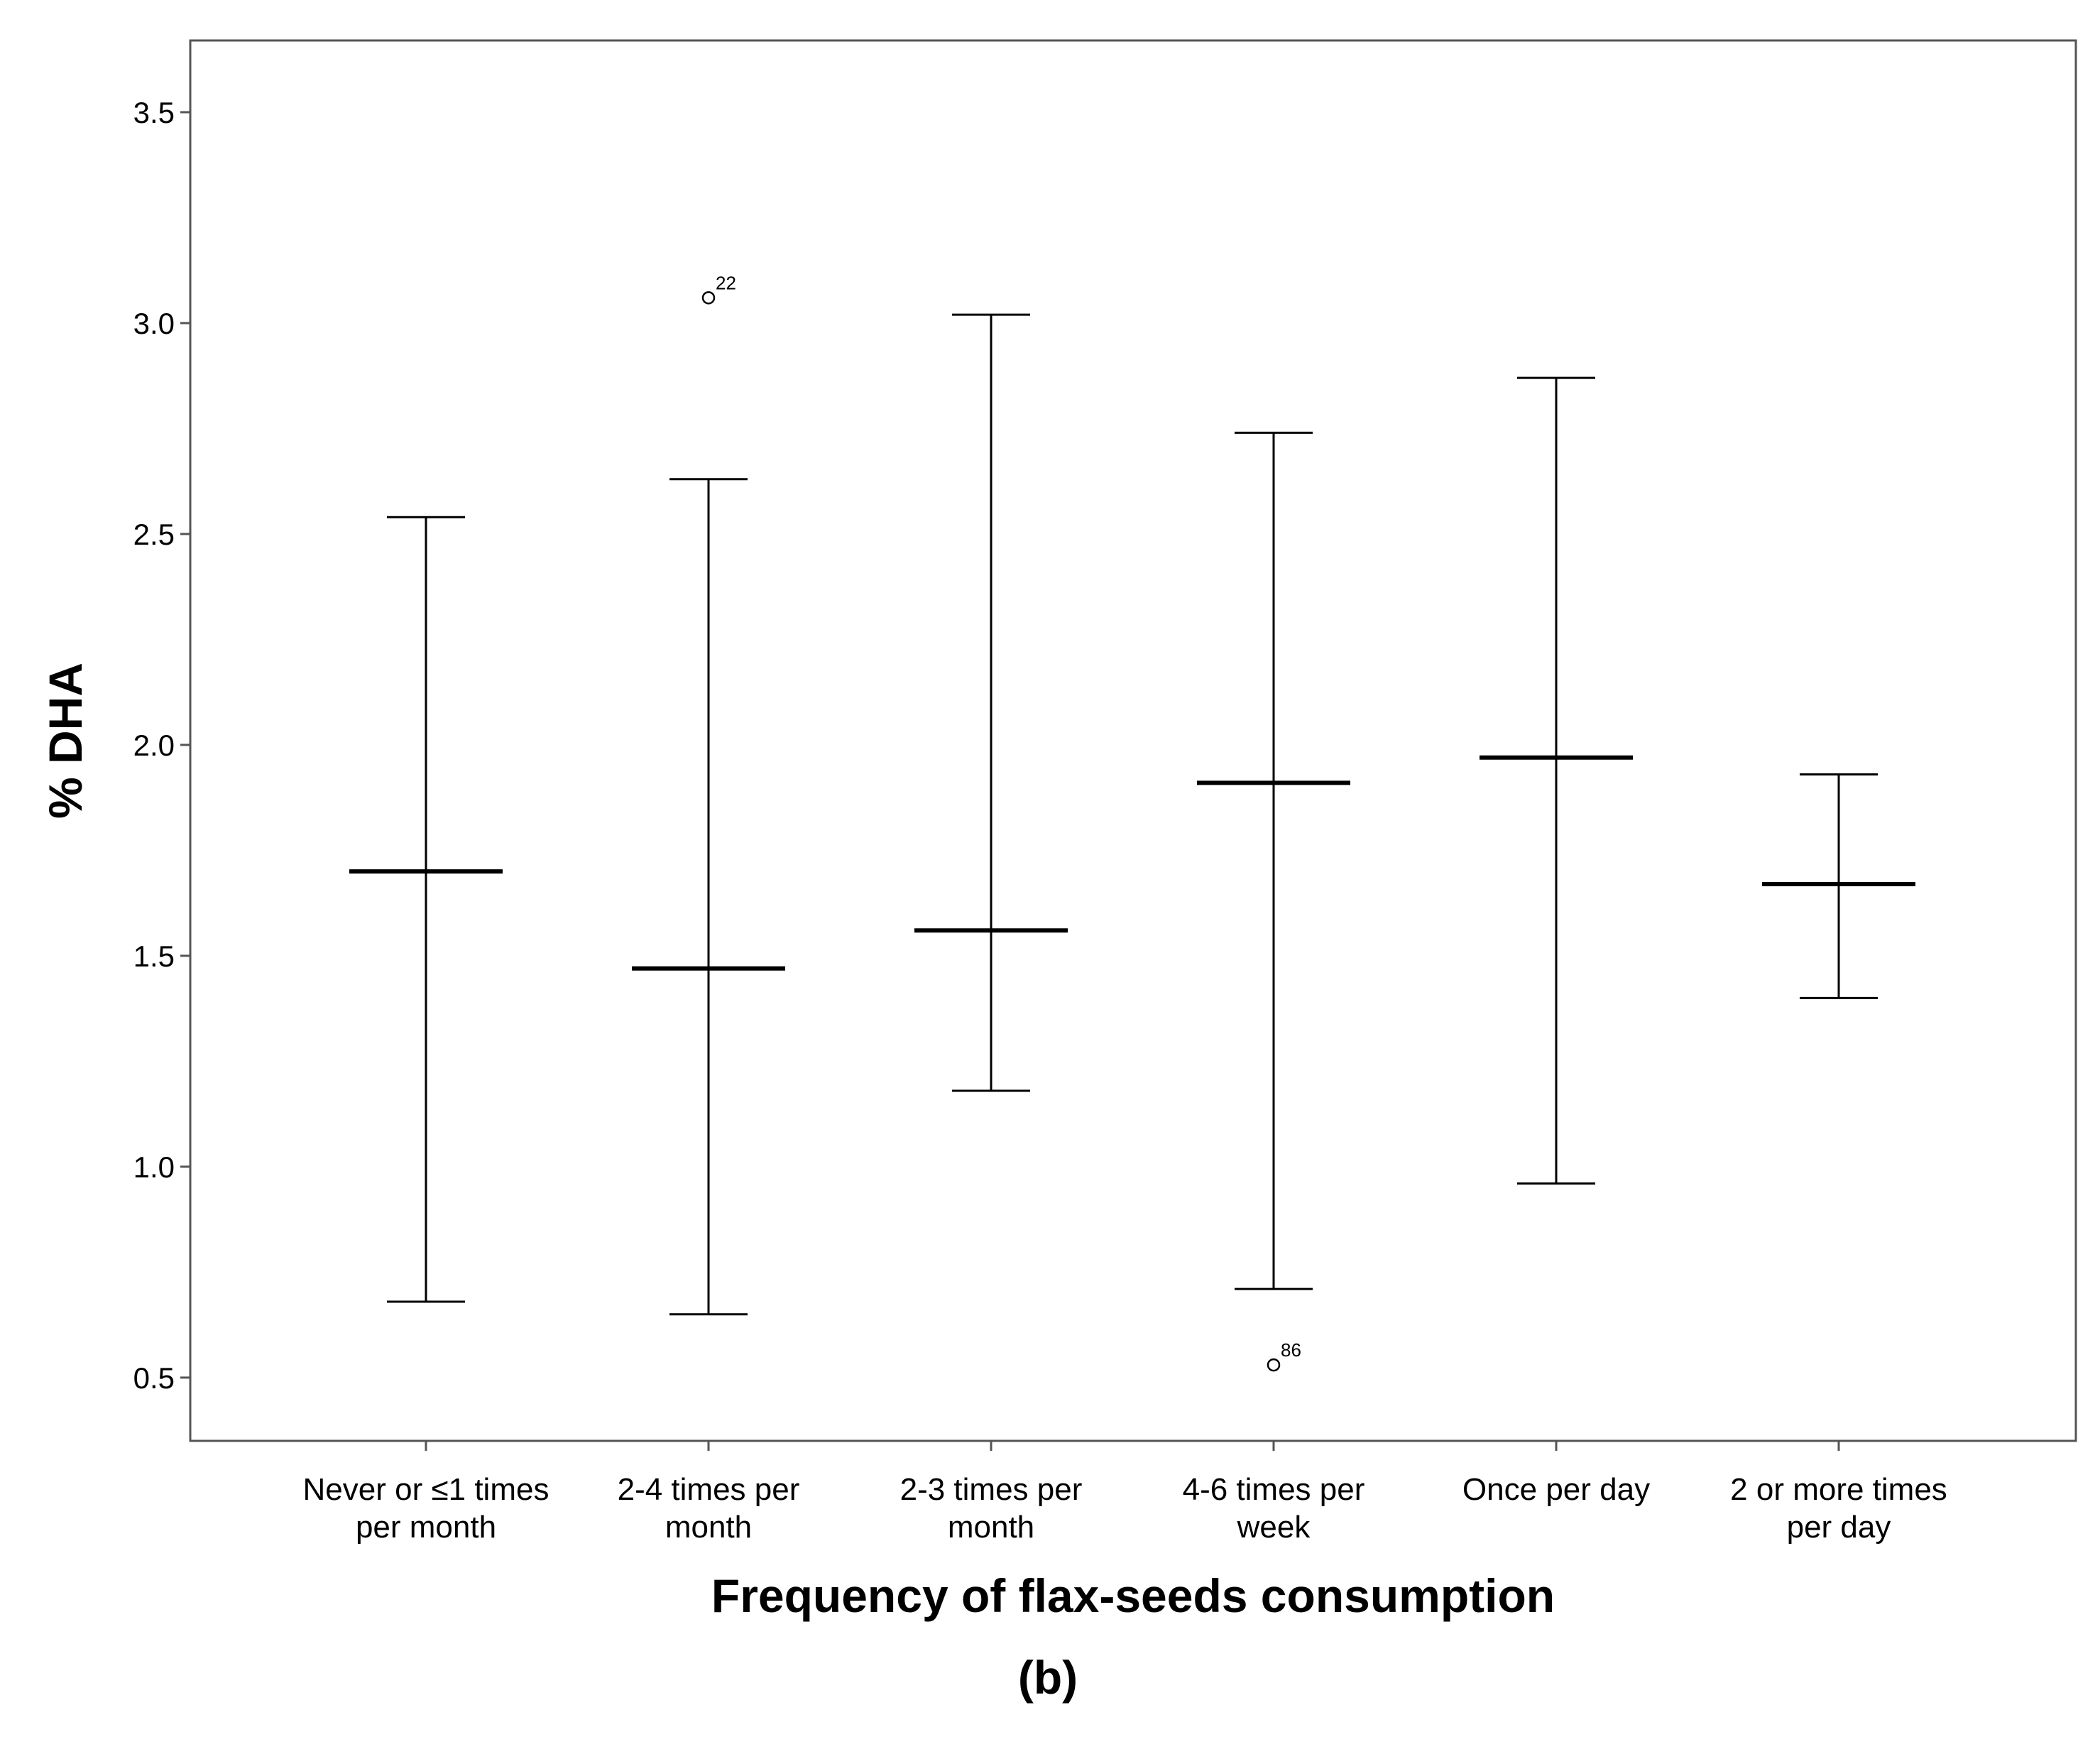  What do you see at coordinates (1556, 1489) in the screenshot?
I see `x-tick-label: Once per day` at bounding box center [1556, 1489].